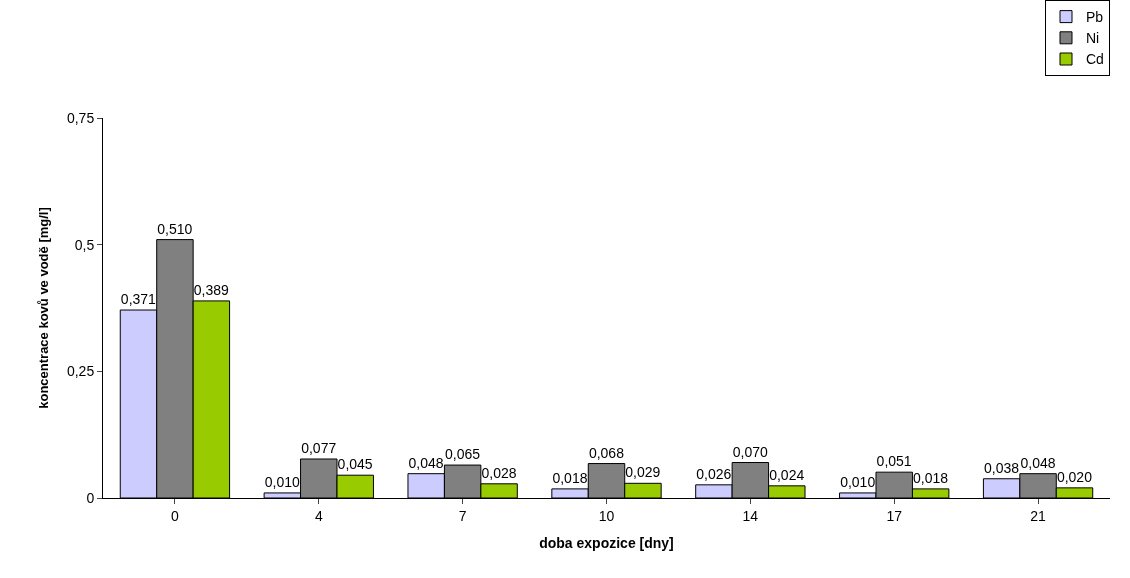  What do you see at coordinates (606, 452) in the screenshot?
I see `data-label: 0,068` at bounding box center [606, 452].